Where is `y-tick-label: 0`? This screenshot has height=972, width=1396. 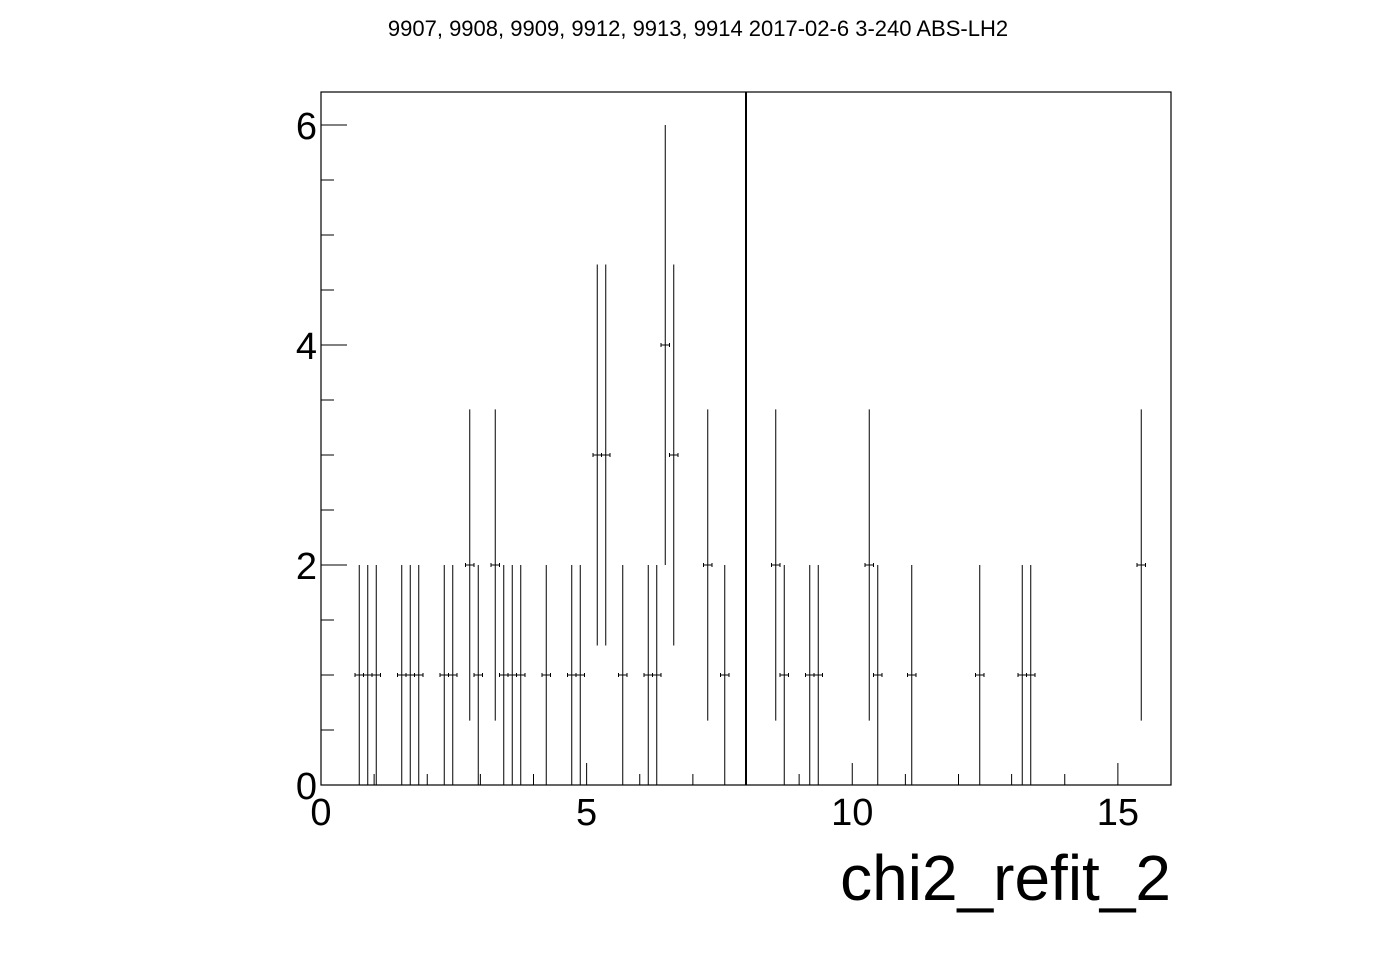 y-tick-label: 0 is located at coordinates (306, 787).